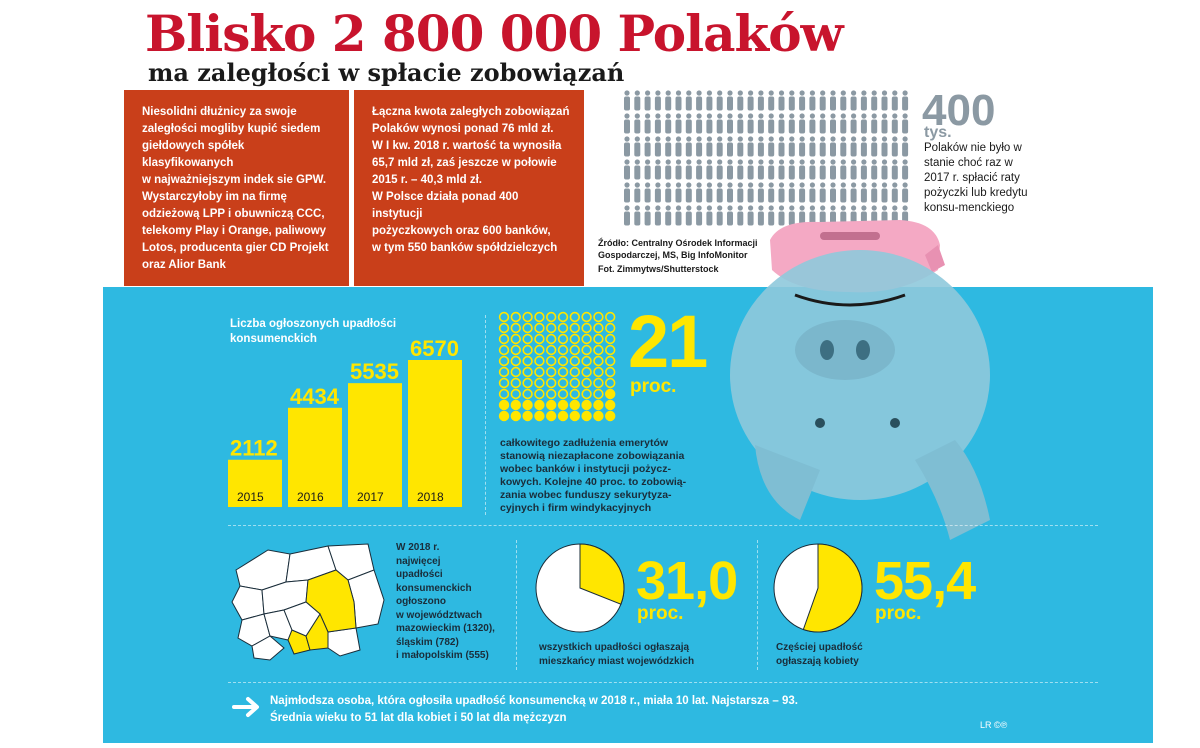  What do you see at coordinates (245, 707) in the screenshot?
I see `arrow-right-icon` at bounding box center [245, 707].